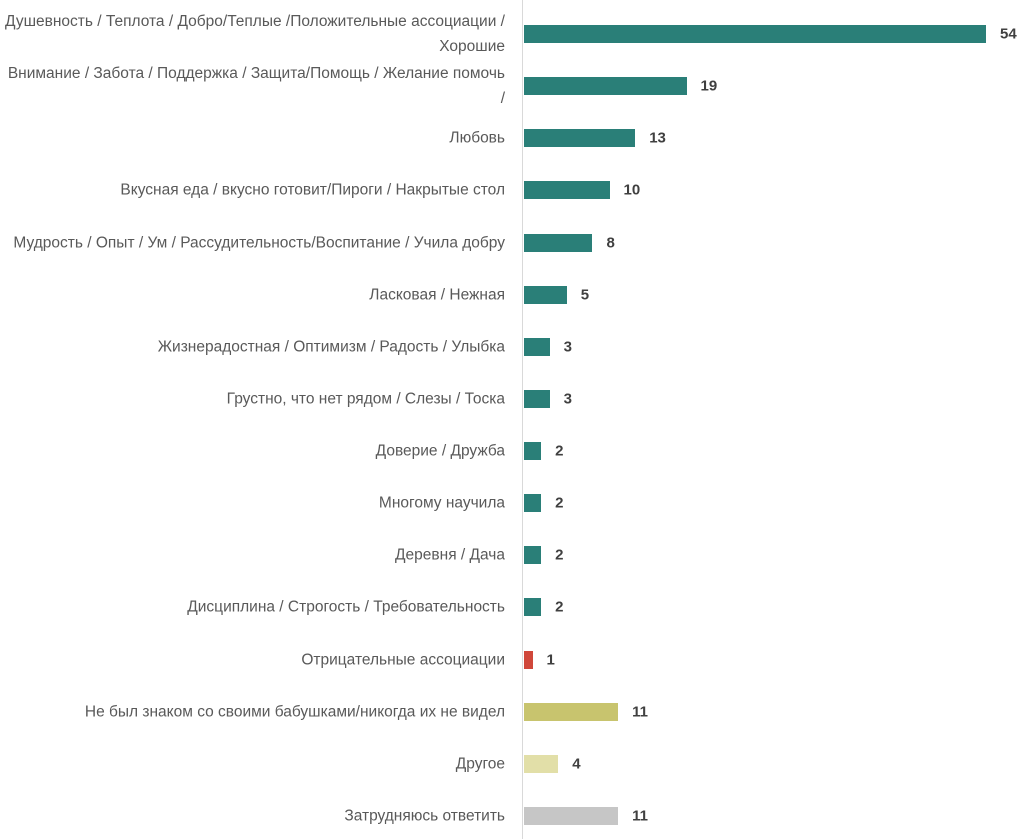  What do you see at coordinates (550, 660) in the screenshot?
I see `value-label: 1` at bounding box center [550, 660].